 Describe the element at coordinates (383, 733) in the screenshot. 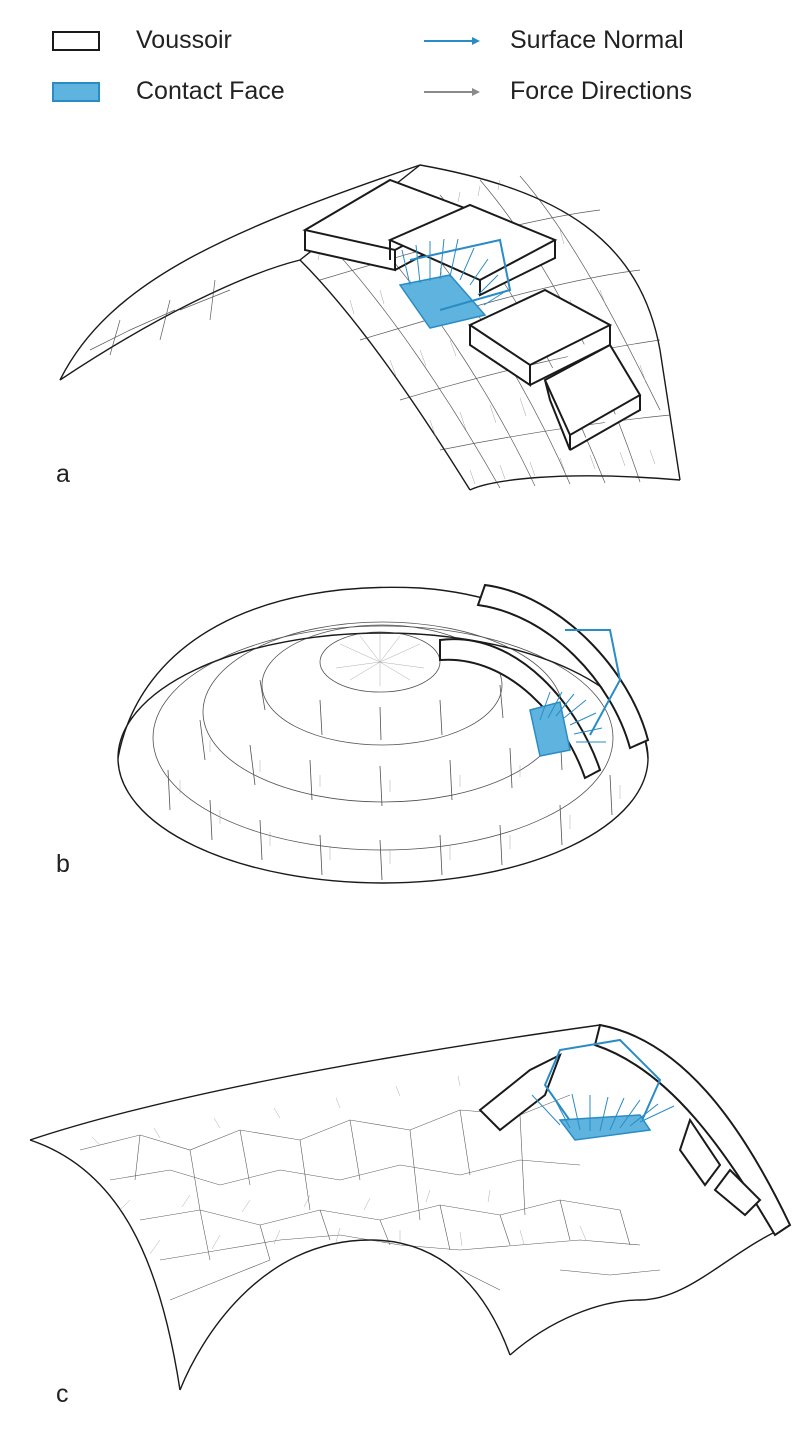

I see `dome-diagram` at that location.